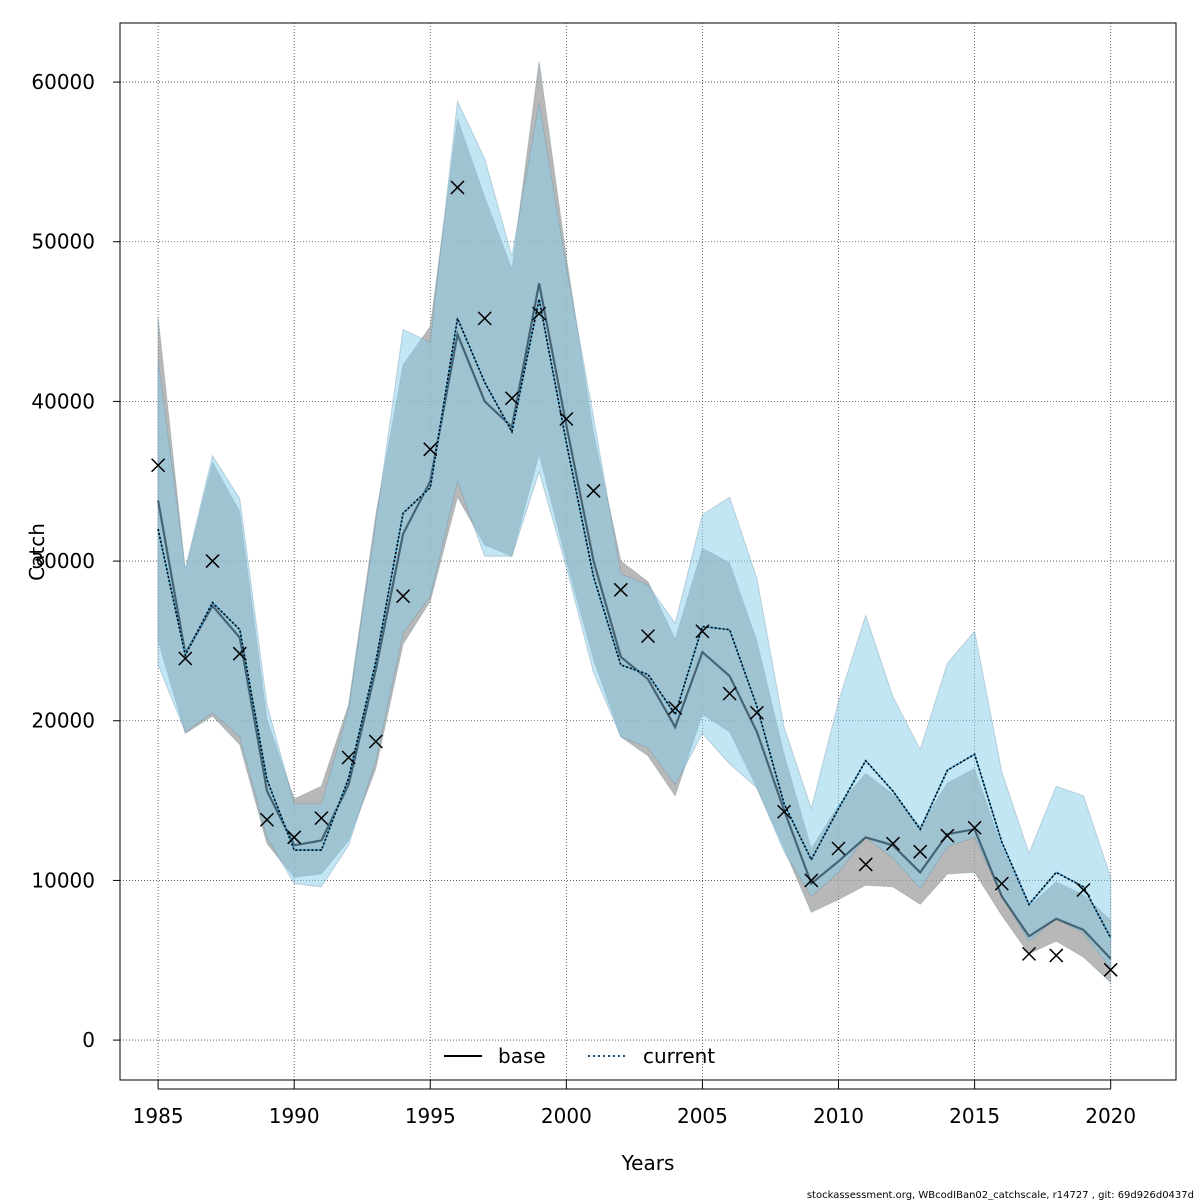 This screenshot has width=1200, height=1200. What do you see at coordinates (1110, 1116) in the screenshot?
I see `x-tick-label: 2020` at bounding box center [1110, 1116].